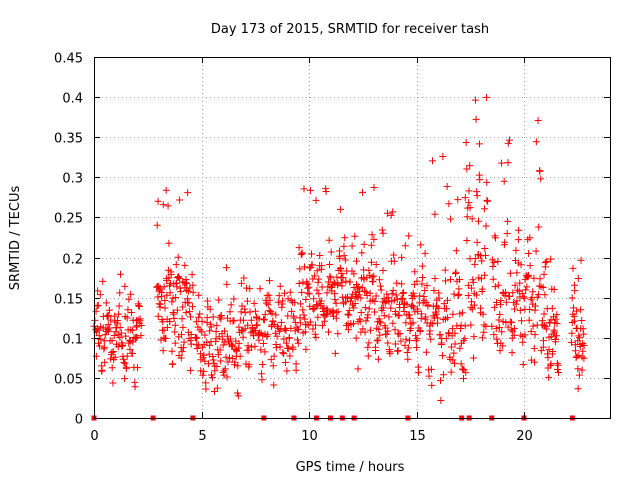  Describe the element at coordinates (350, 467) in the screenshot. I see `x-axis-label: GPS time / hours` at that location.